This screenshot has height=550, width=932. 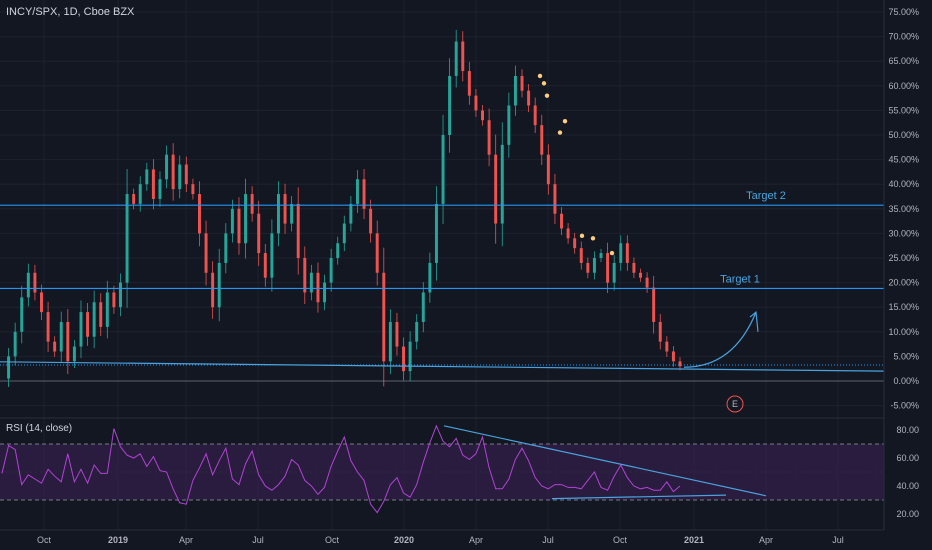 What do you see at coordinates (903, 12) in the screenshot?
I see `y-tick-label: 75.00%` at bounding box center [903, 12].